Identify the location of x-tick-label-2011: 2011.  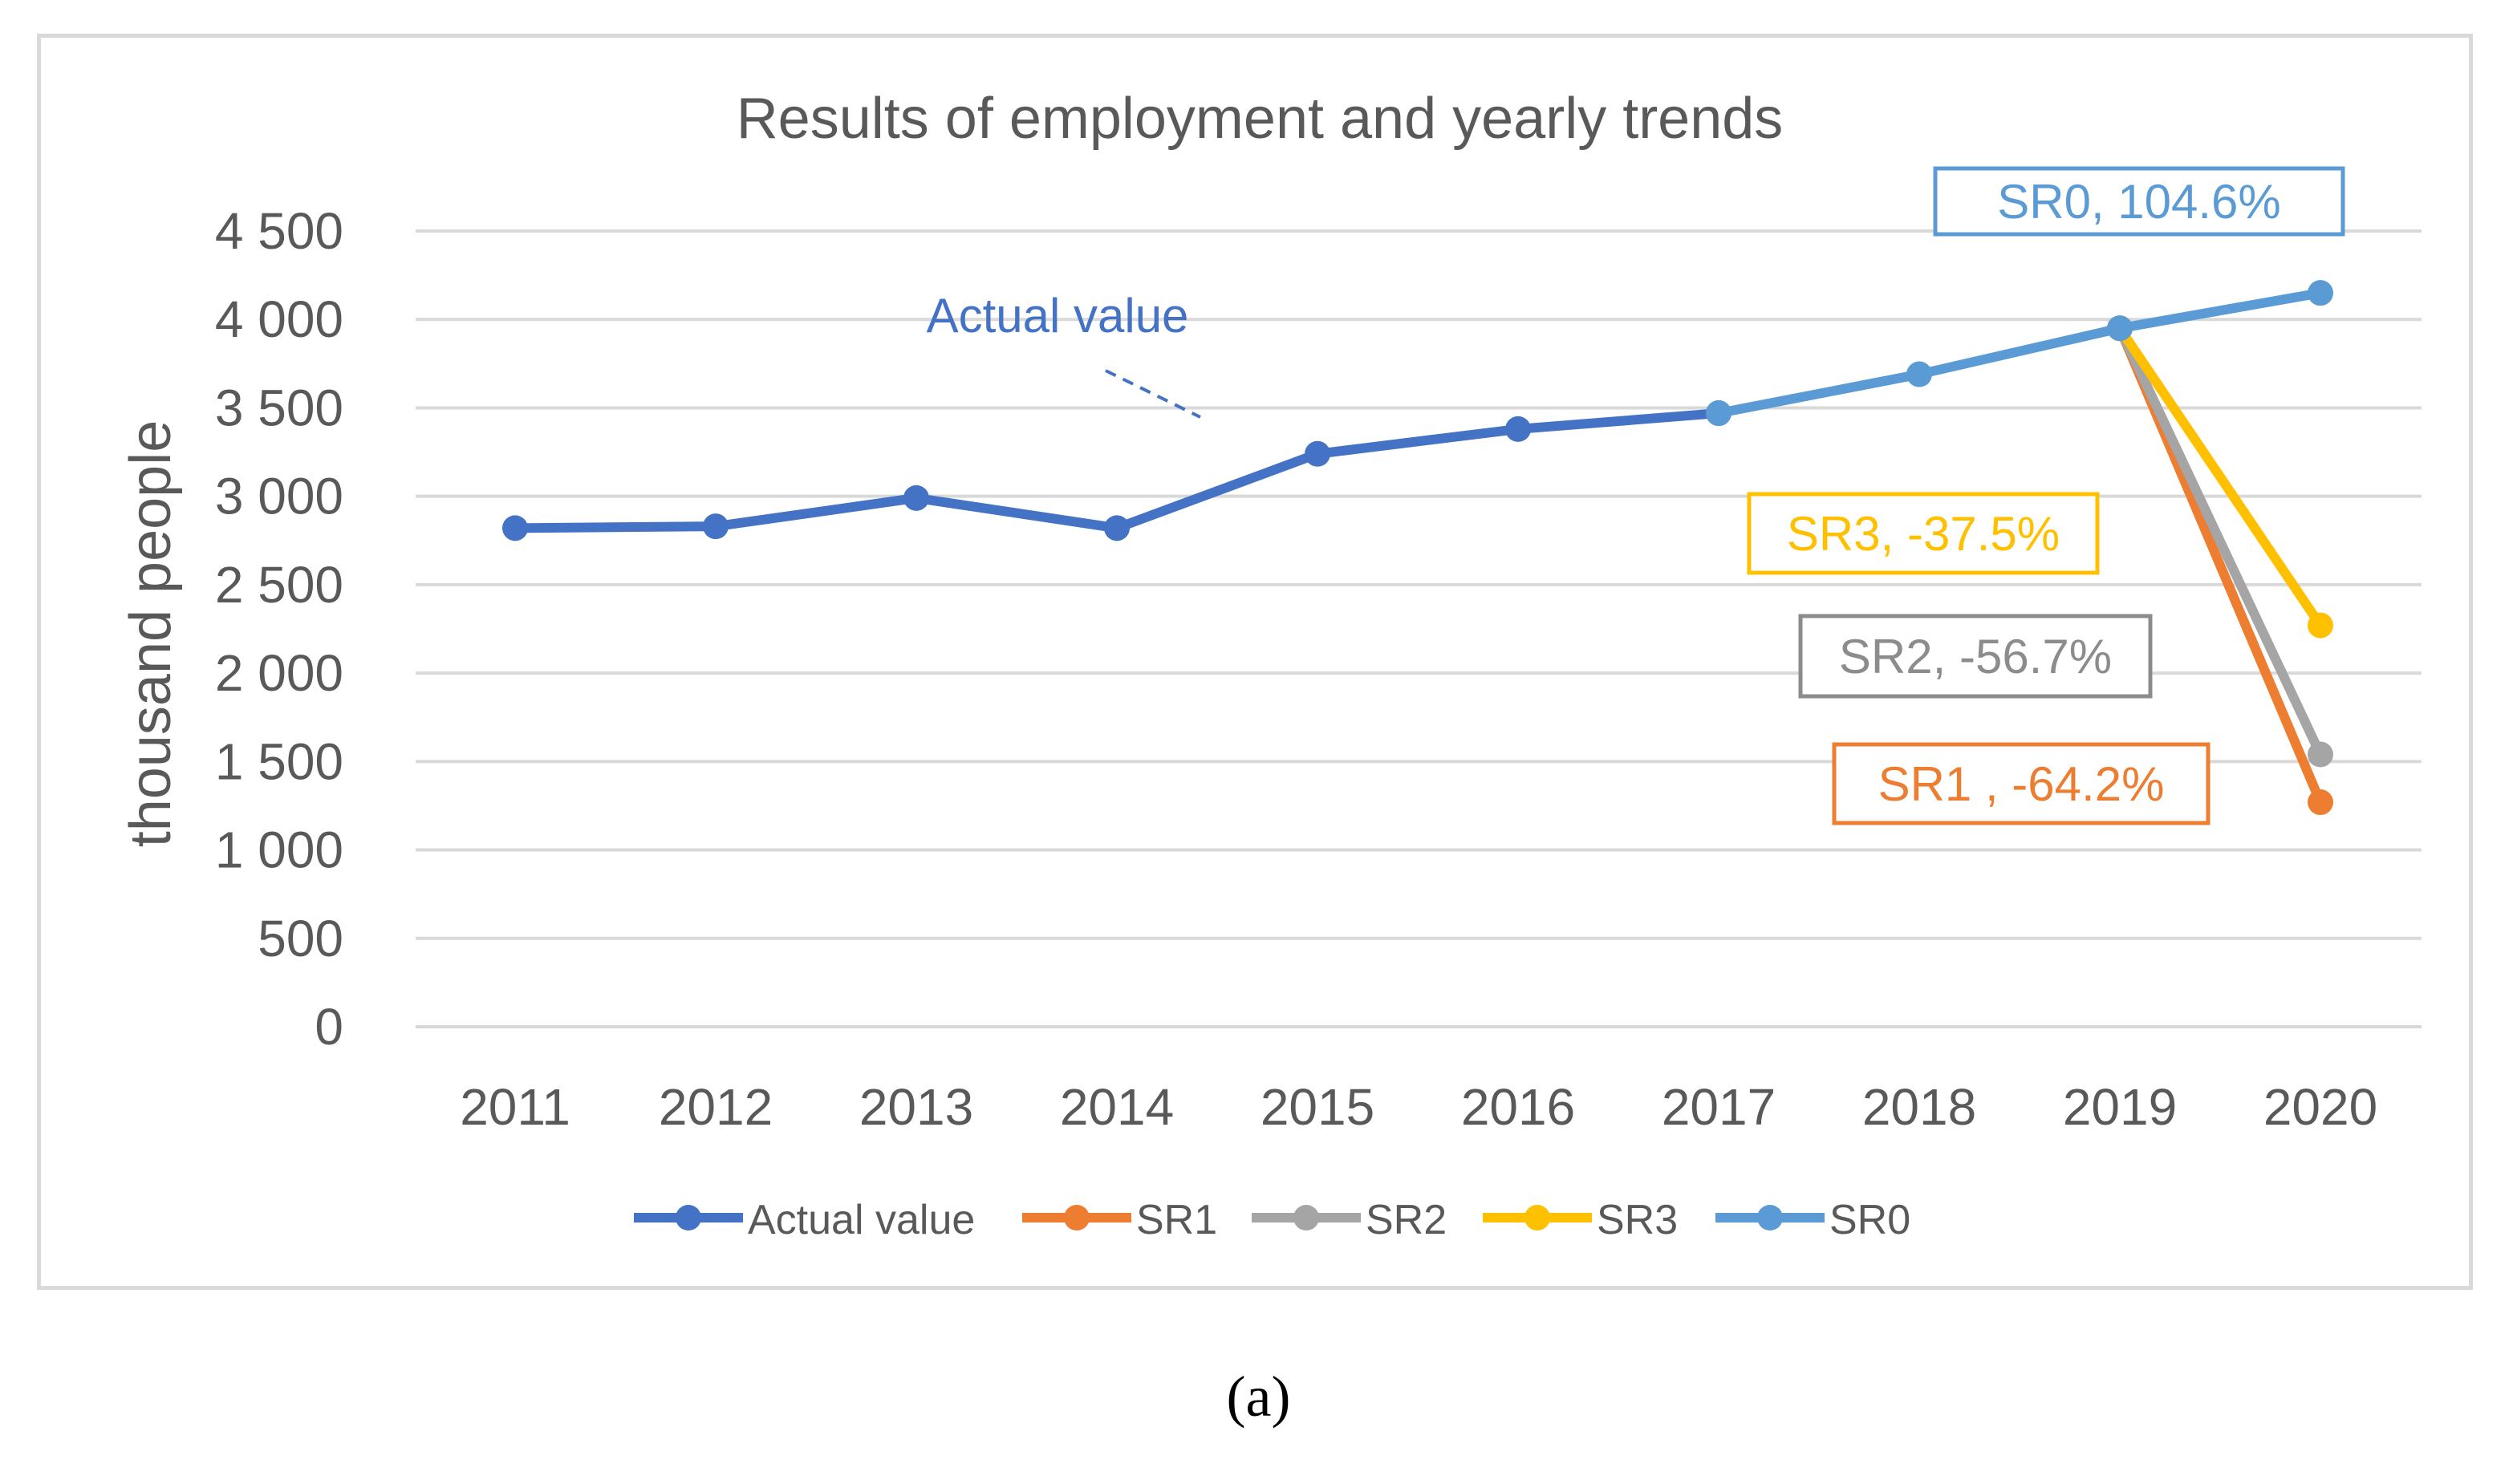
(515, 1107).